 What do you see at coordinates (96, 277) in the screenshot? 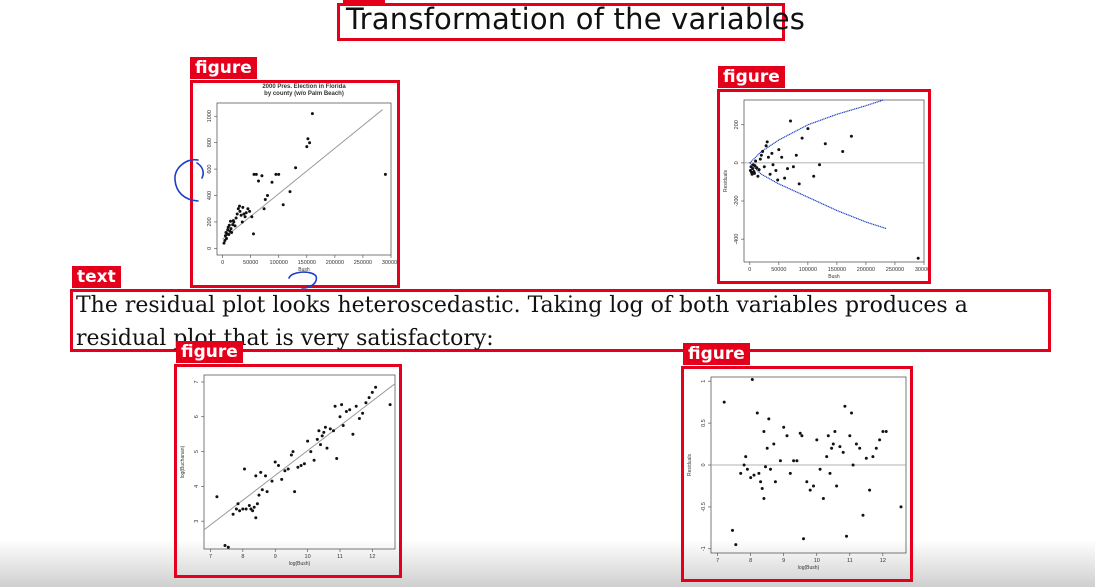
I see `text-tag: text` at bounding box center [96, 277].